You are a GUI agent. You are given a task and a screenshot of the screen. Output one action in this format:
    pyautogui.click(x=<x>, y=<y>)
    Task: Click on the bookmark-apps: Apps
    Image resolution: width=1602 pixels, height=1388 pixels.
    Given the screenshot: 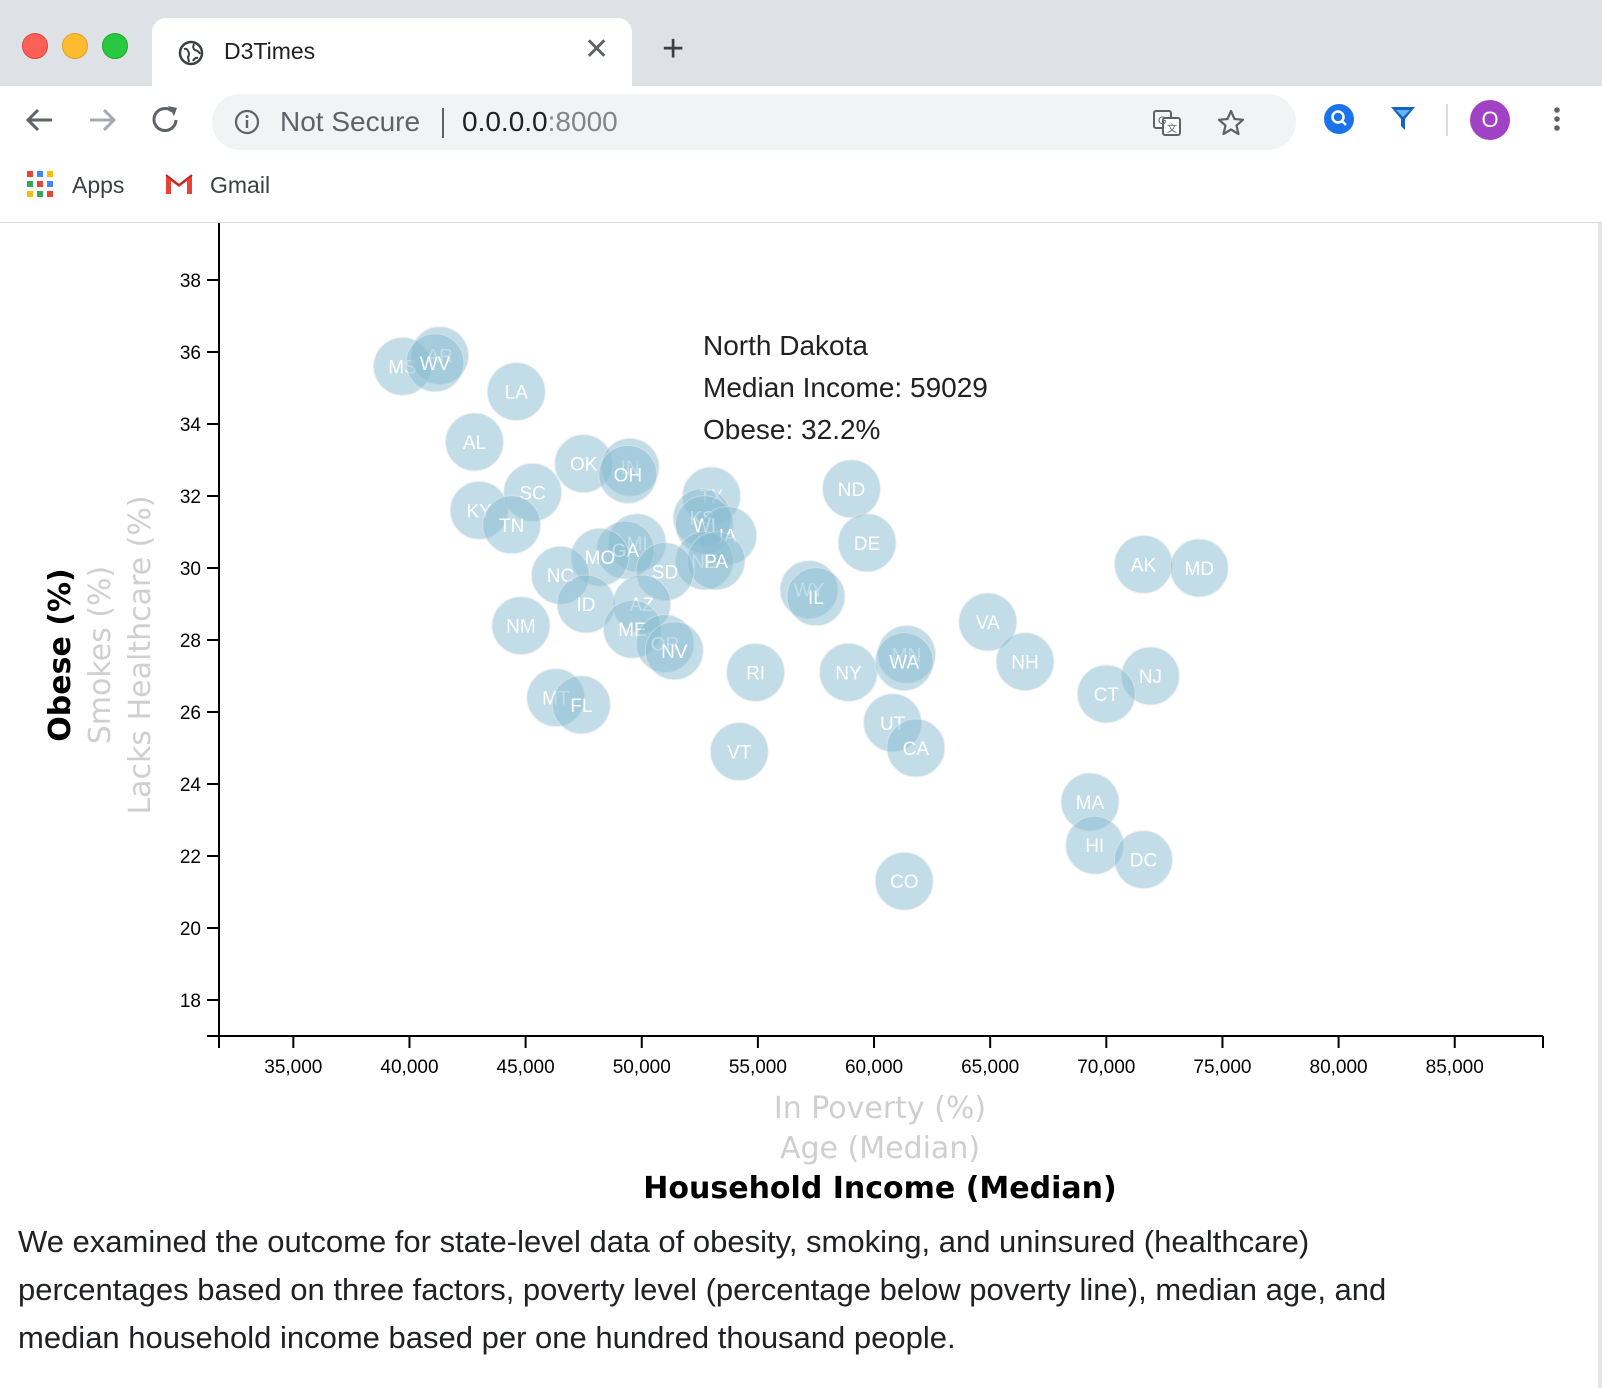 What is the action you would take?
    pyautogui.click(x=98, y=185)
    